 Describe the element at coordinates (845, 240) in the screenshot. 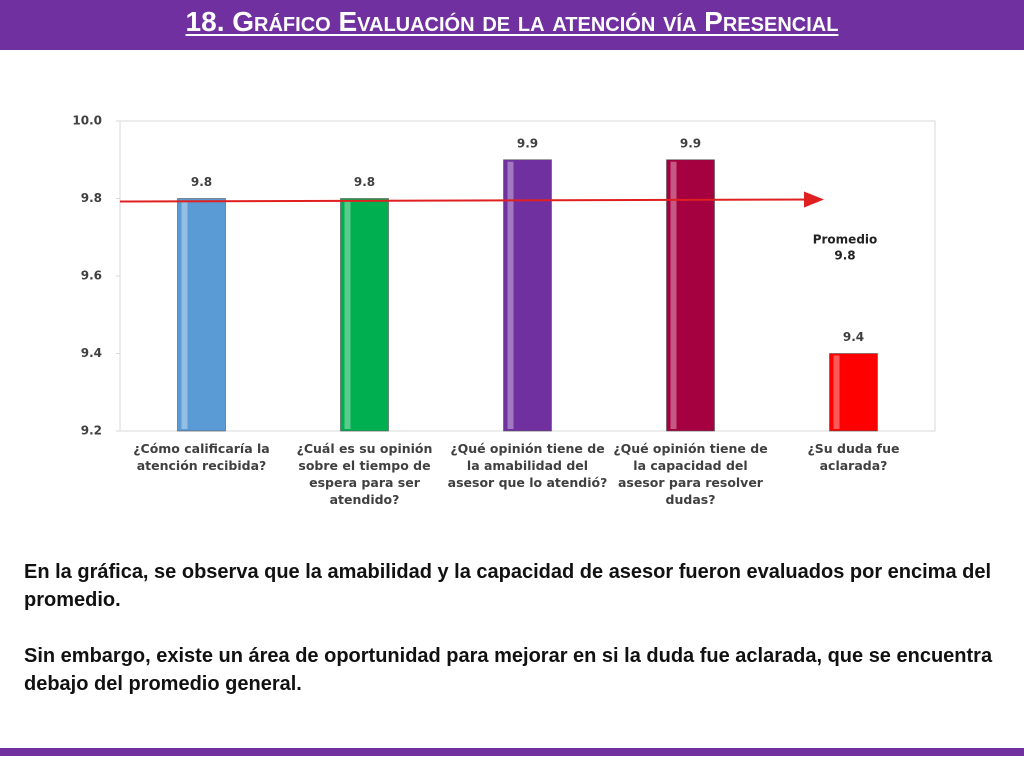

I see `average-label: Promedio` at that location.